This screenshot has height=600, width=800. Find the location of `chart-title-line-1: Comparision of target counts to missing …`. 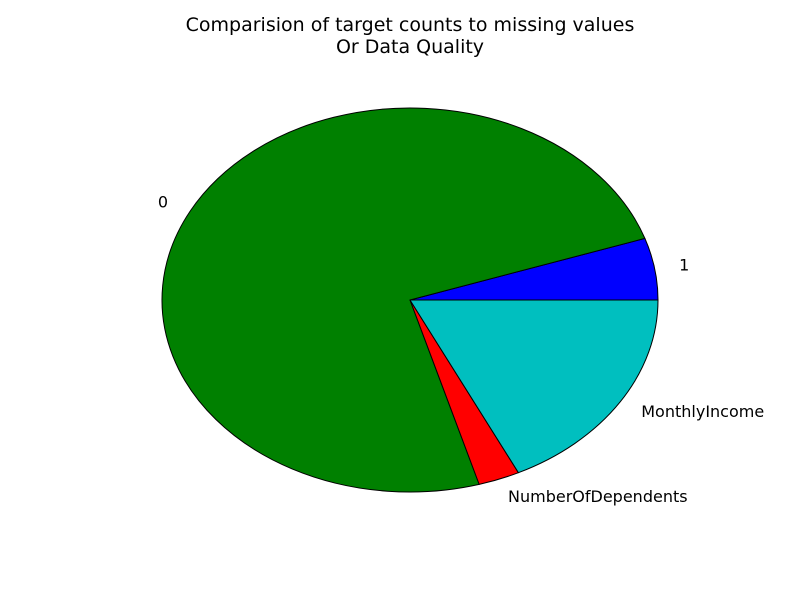

chart-title-line-1: Comparision of target counts to missing … is located at coordinates (410, 25).